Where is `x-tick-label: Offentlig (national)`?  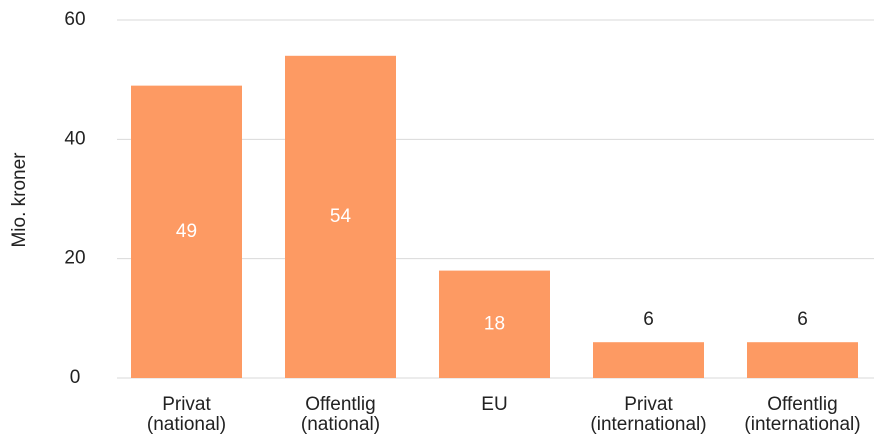
x-tick-label: Offentlig (national) is located at coordinates (340, 414).